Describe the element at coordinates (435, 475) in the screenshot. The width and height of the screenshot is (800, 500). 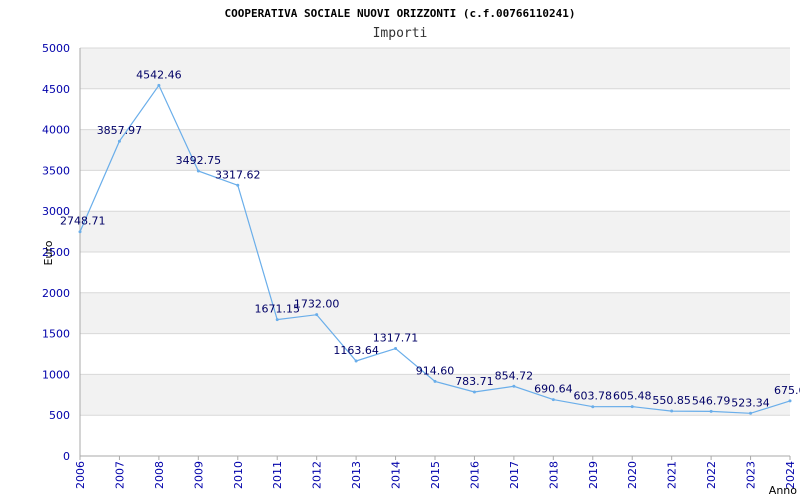
I see `x-tick-label: 2015` at that location.